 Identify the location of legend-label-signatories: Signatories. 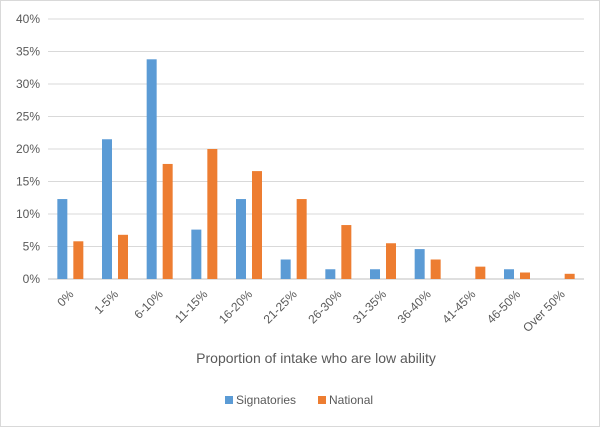
(266, 400).